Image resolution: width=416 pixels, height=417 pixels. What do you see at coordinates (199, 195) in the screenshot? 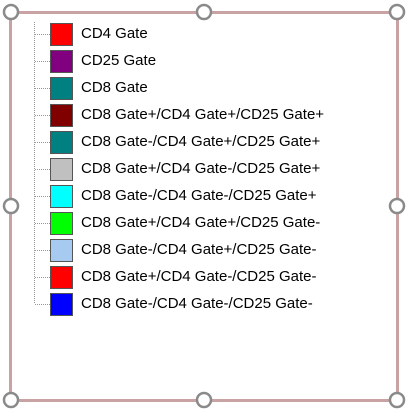
I see `legend-label: CD8 Gate-/CD4 Gate-/CD25 Gate+` at bounding box center [199, 195].